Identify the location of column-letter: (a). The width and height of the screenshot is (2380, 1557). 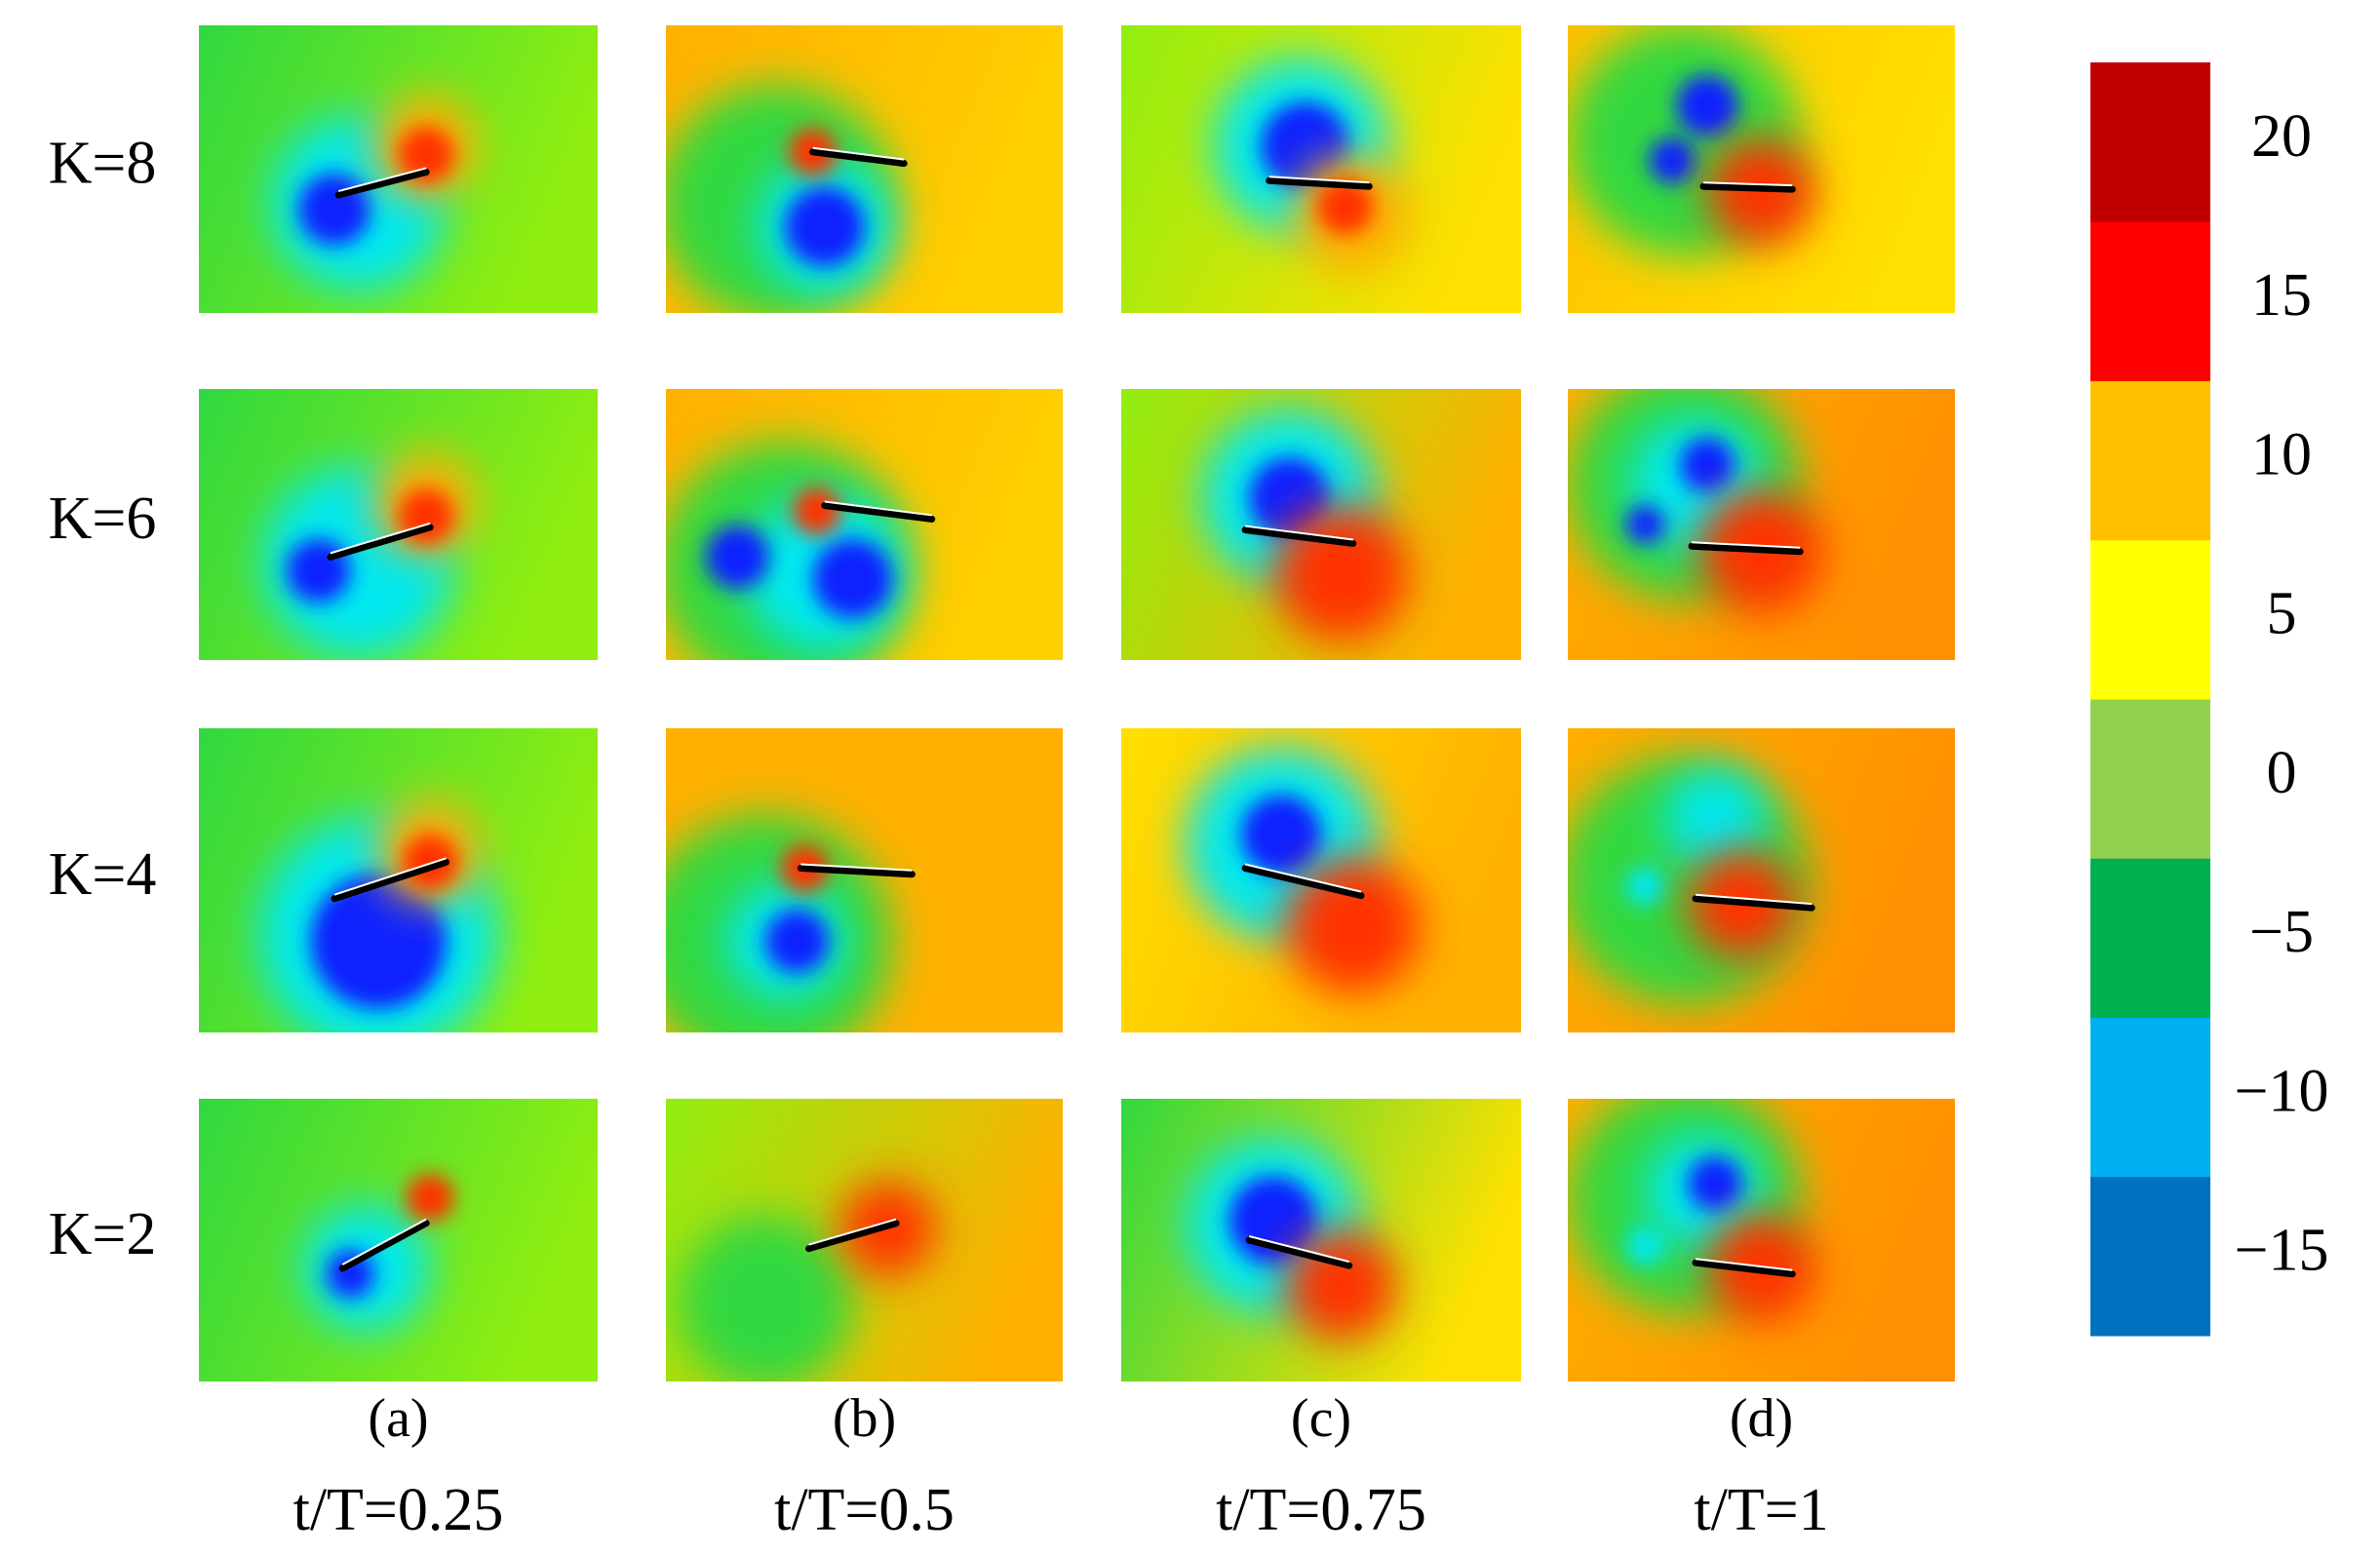
(398, 1419).